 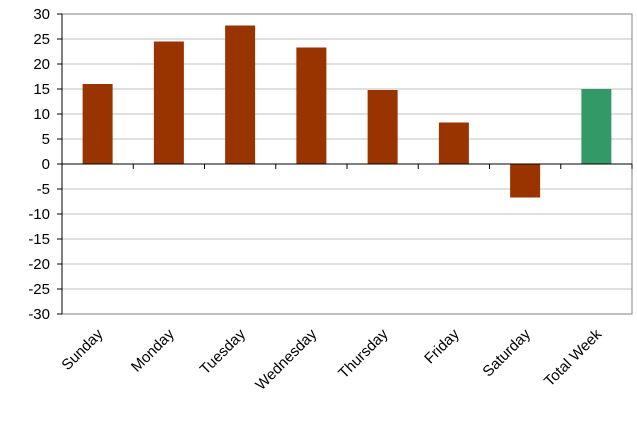 I want to click on bar-thursday, so click(x=382, y=127).